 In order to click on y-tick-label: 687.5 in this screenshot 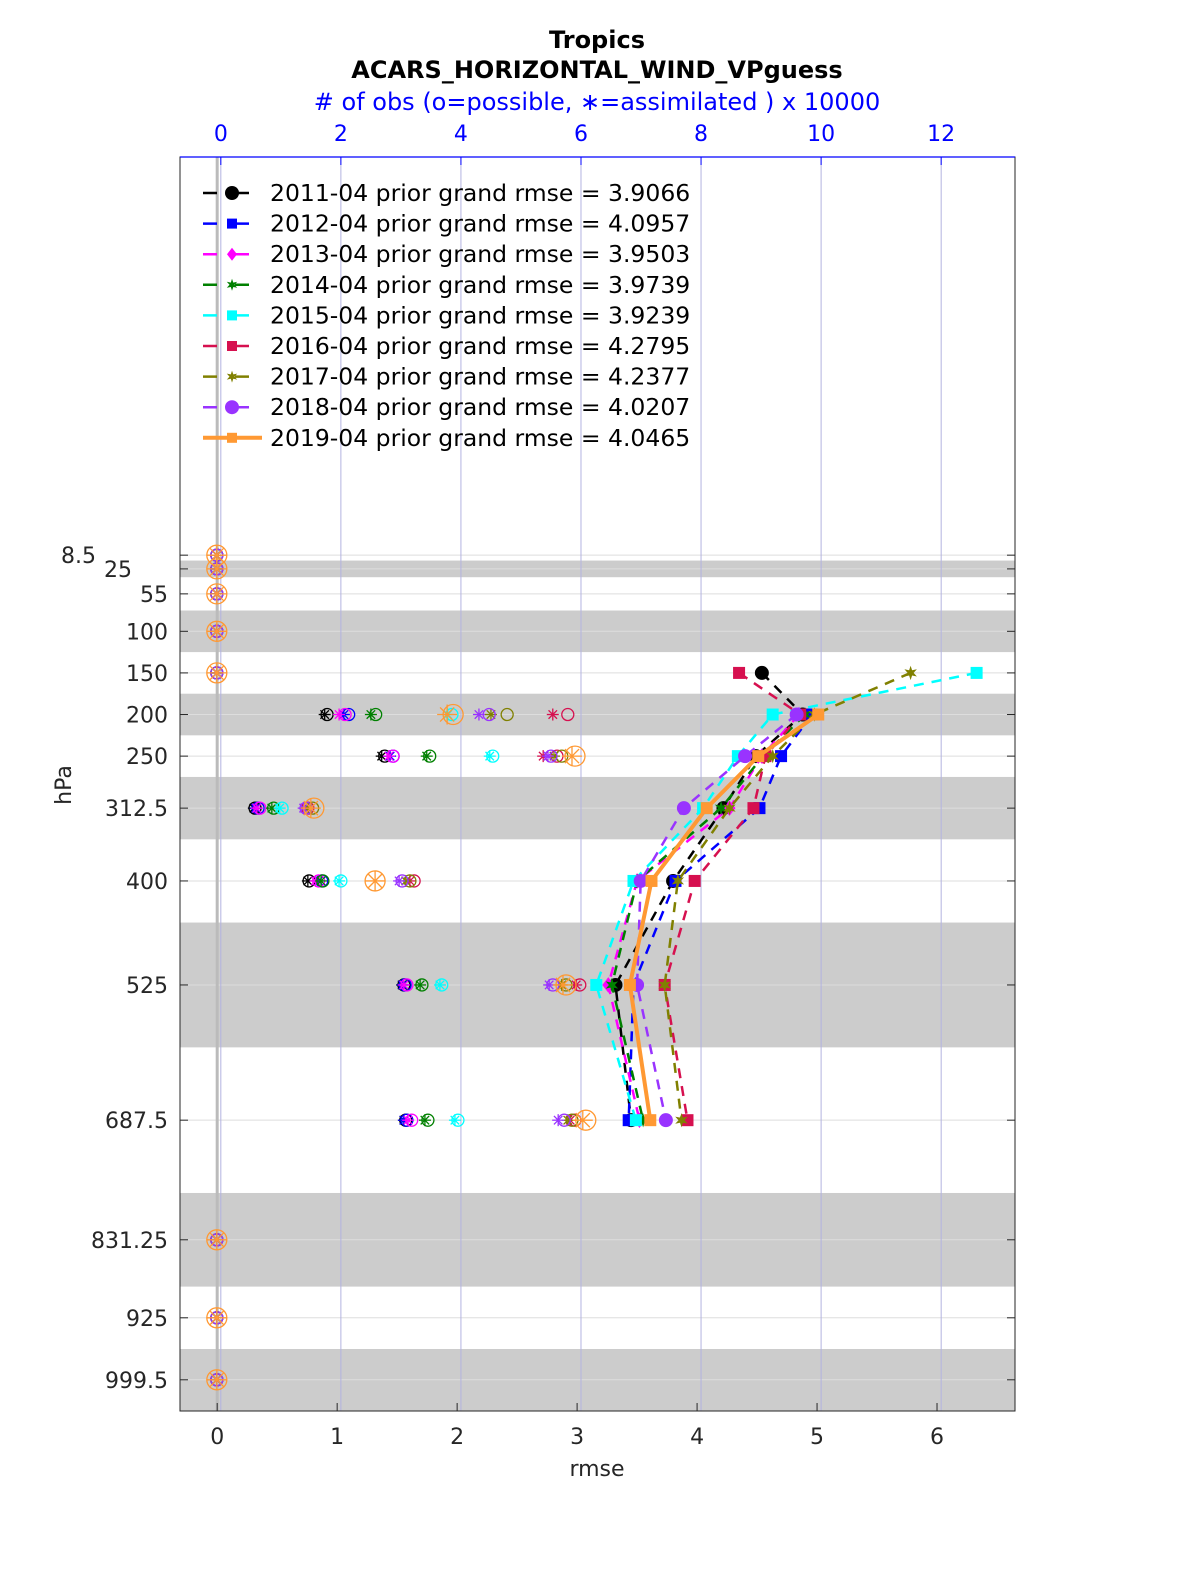, I will do `click(136, 1121)`.